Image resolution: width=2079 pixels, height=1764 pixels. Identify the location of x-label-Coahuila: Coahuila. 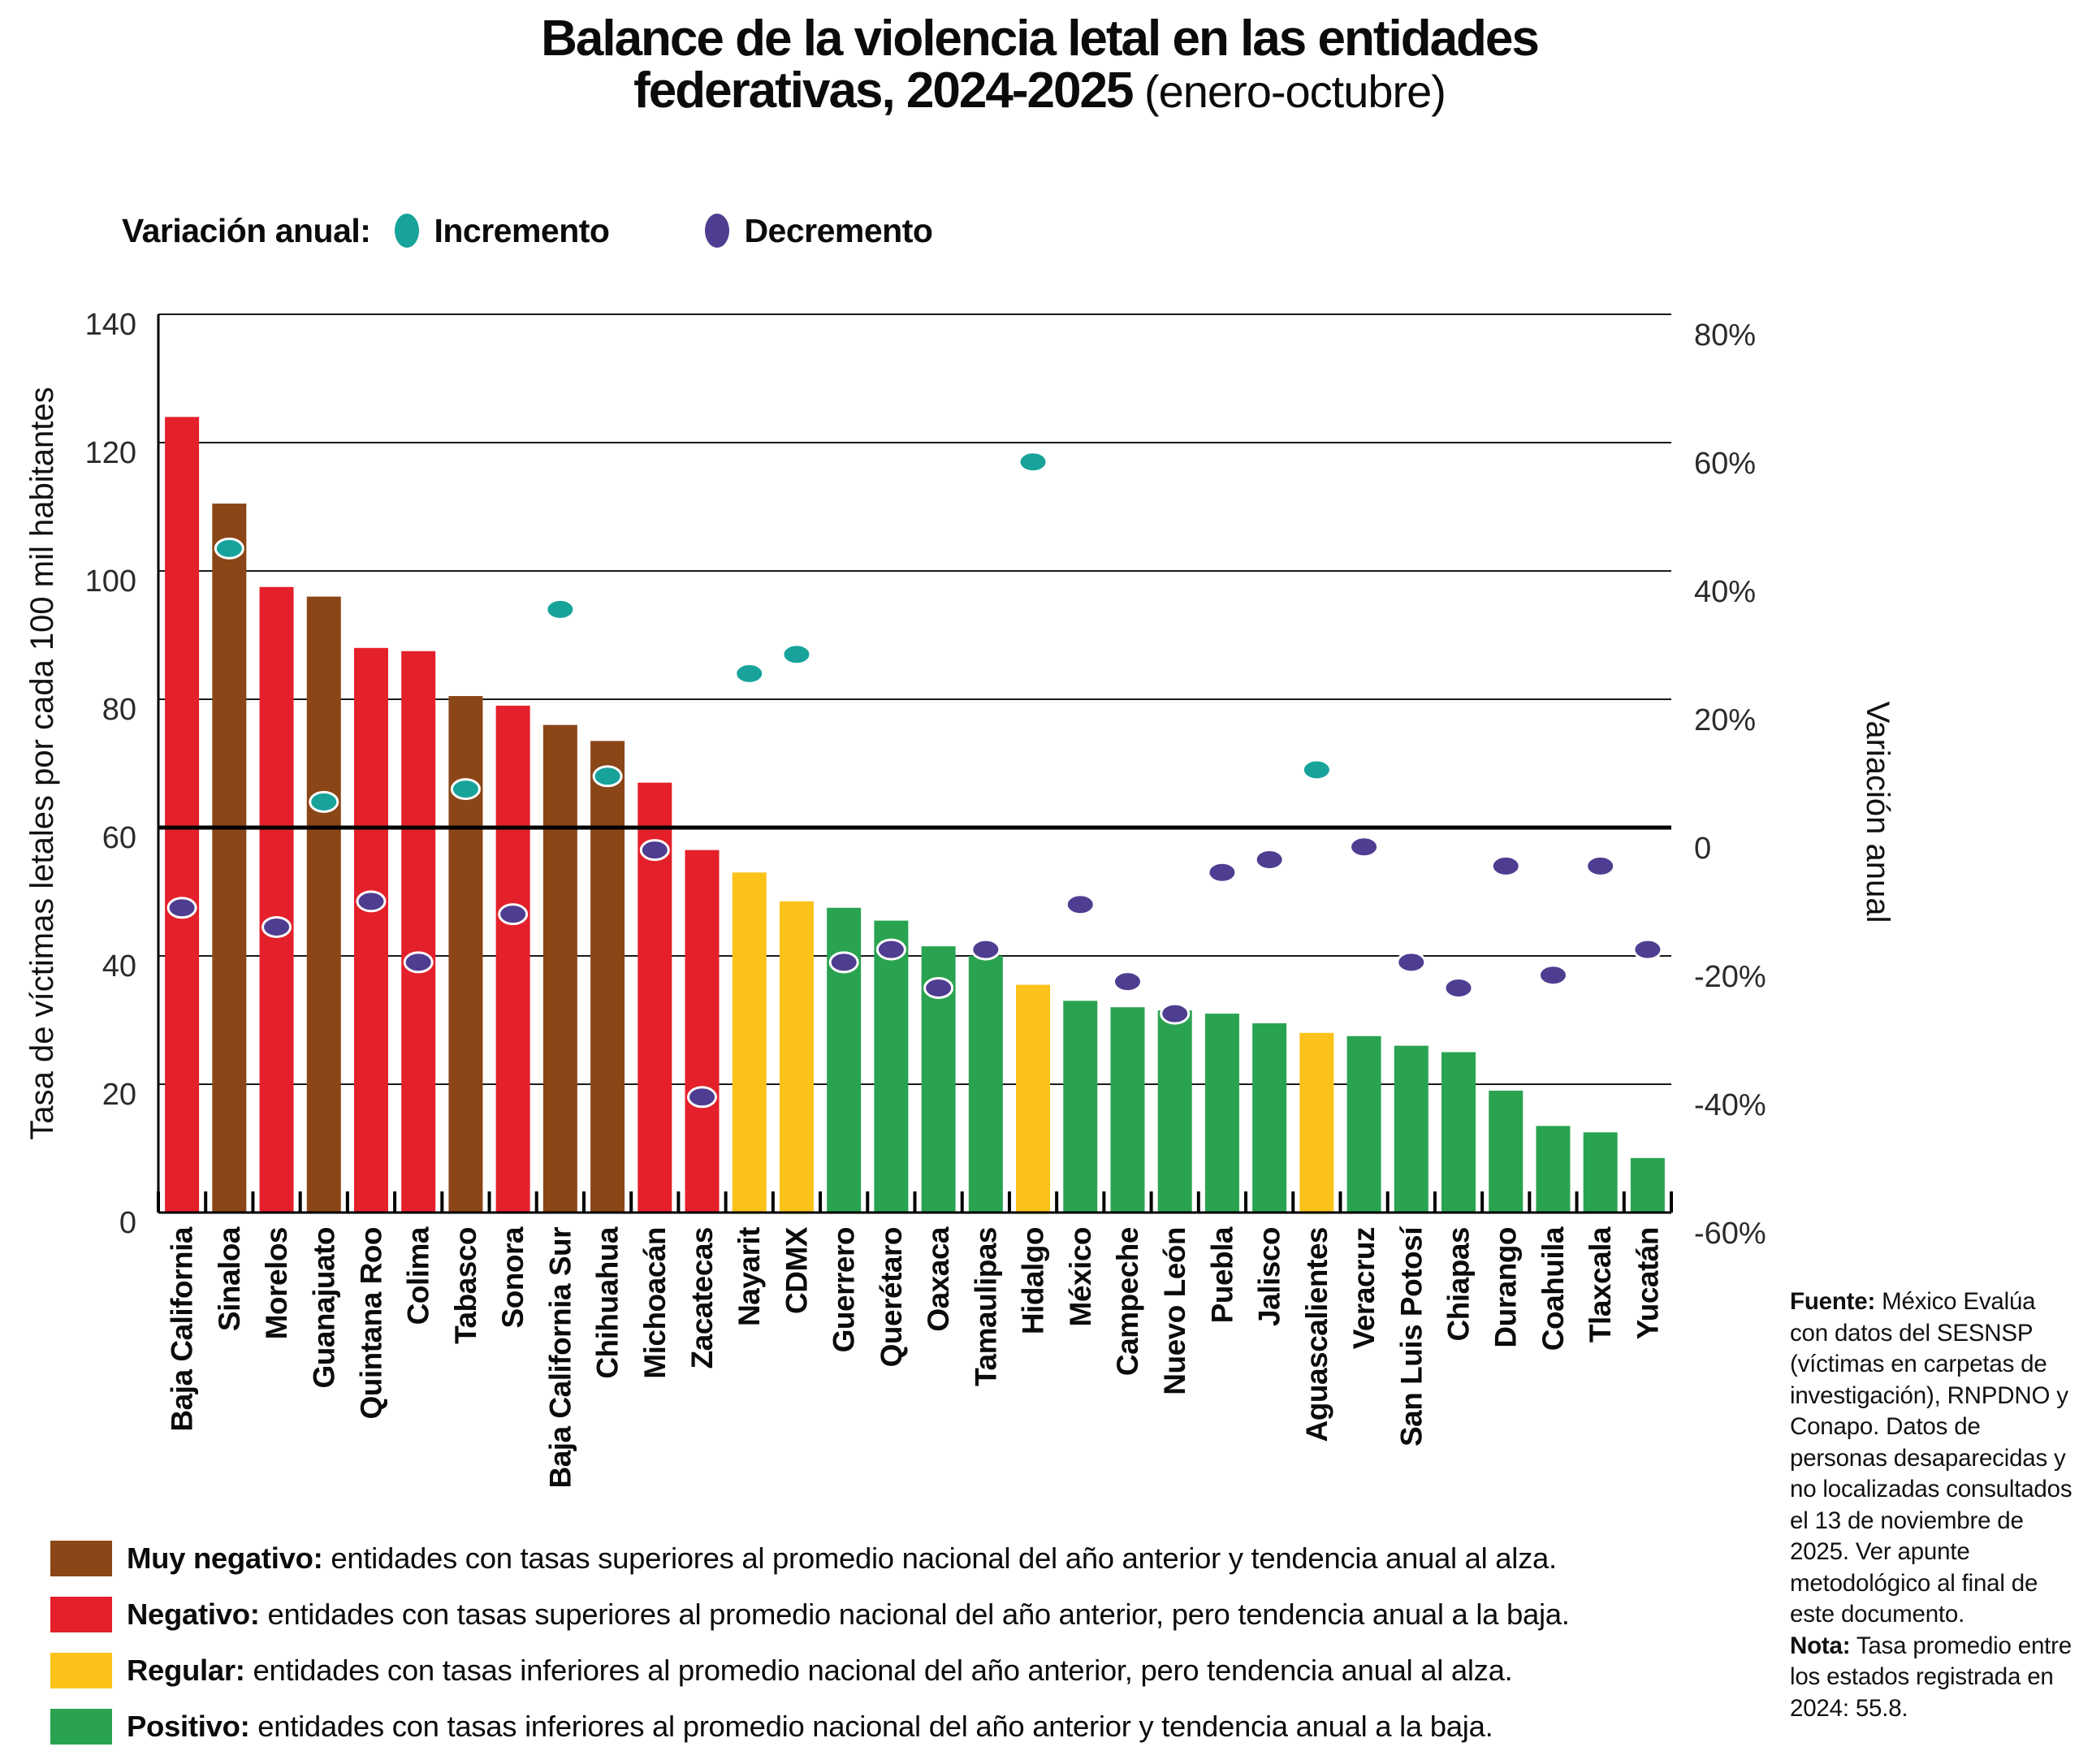
(1554, 1288).